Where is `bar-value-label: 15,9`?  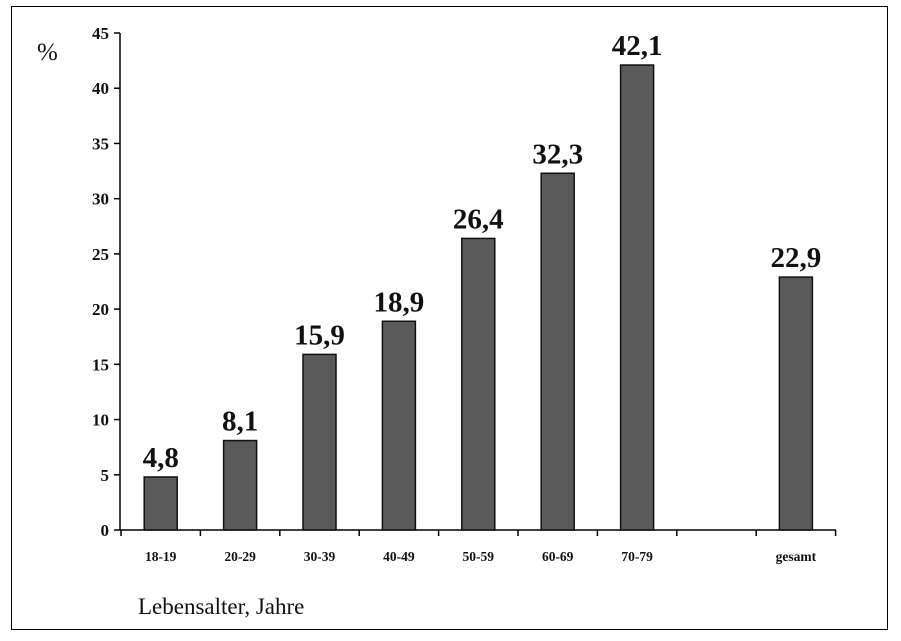
bar-value-label: 15,9 is located at coordinates (319, 335).